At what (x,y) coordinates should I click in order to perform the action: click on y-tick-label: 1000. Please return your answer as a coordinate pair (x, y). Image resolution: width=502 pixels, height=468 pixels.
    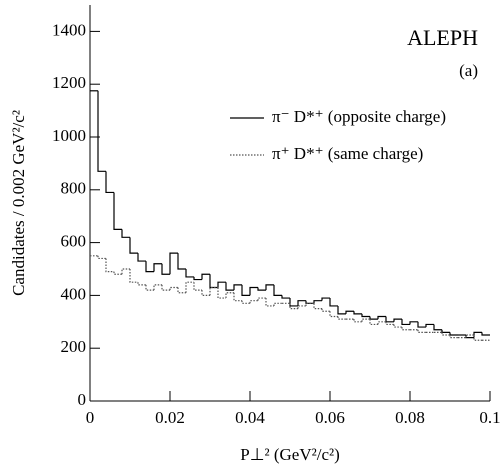
    Looking at the image, I should click on (69, 135).